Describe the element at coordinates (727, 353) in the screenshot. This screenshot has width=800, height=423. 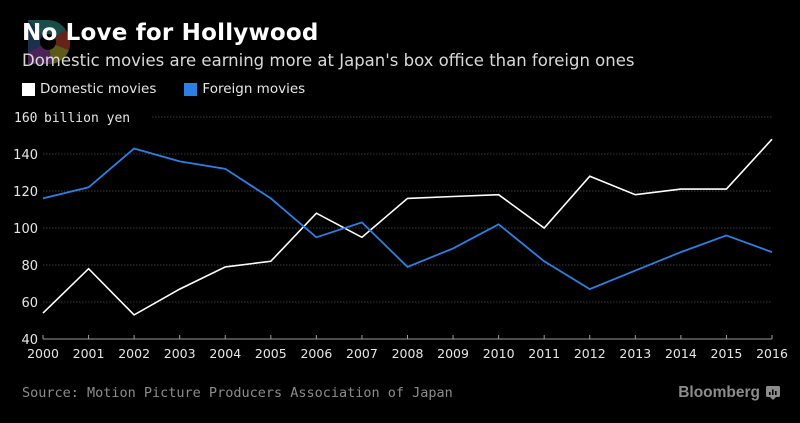
I see `x-tick-label: 2015` at that location.